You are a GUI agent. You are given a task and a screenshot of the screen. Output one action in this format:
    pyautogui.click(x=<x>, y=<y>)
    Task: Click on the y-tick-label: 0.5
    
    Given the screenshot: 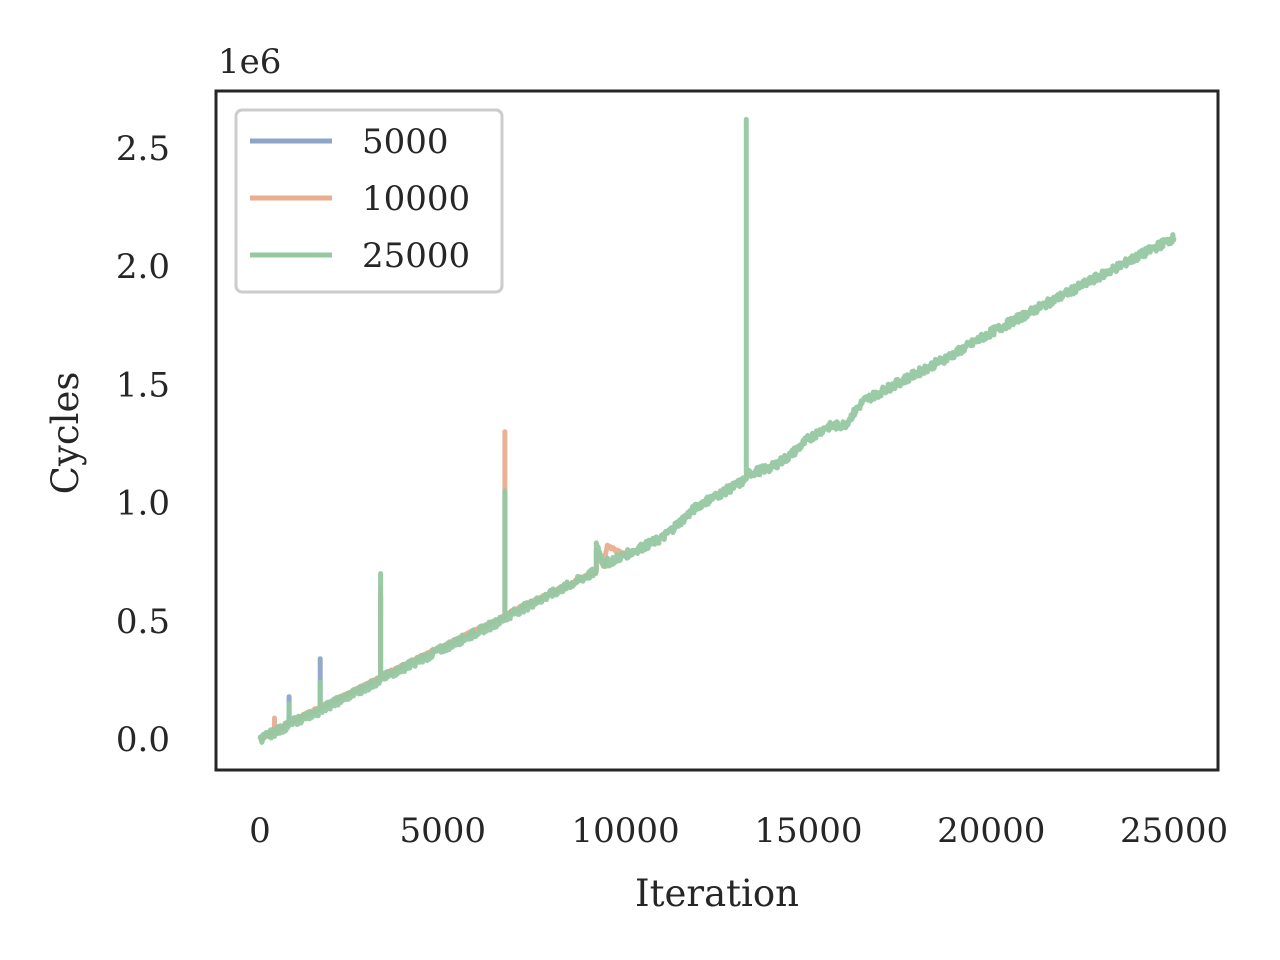 What is the action you would take?
    pyautogui.click(x=143, y=622)
    